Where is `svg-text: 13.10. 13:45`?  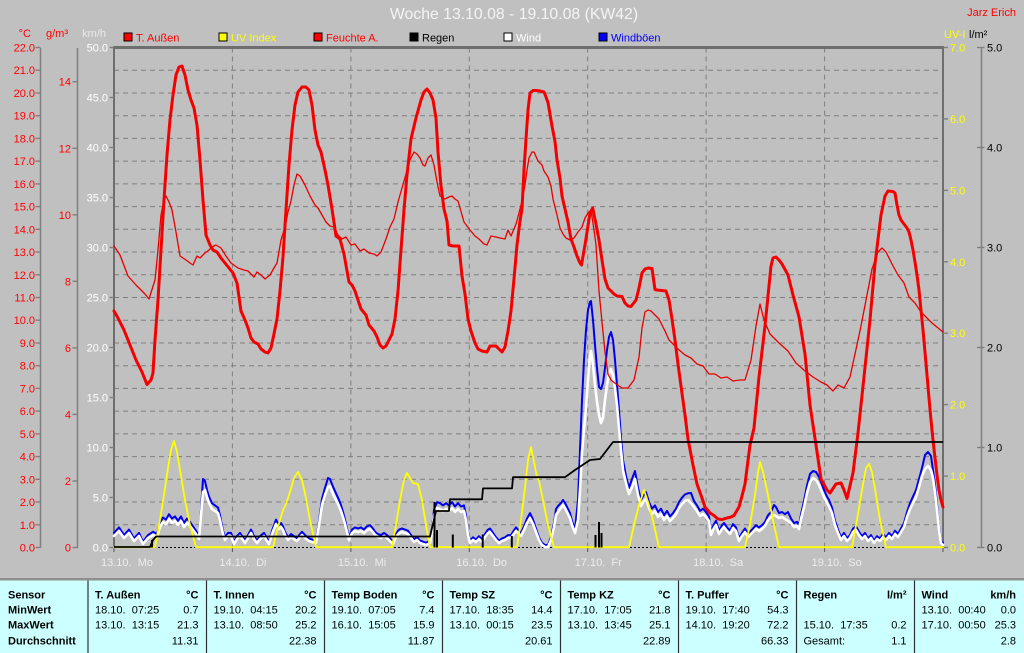
svg-text: 13.10. 13:45 is located at coordinates (600, 625).